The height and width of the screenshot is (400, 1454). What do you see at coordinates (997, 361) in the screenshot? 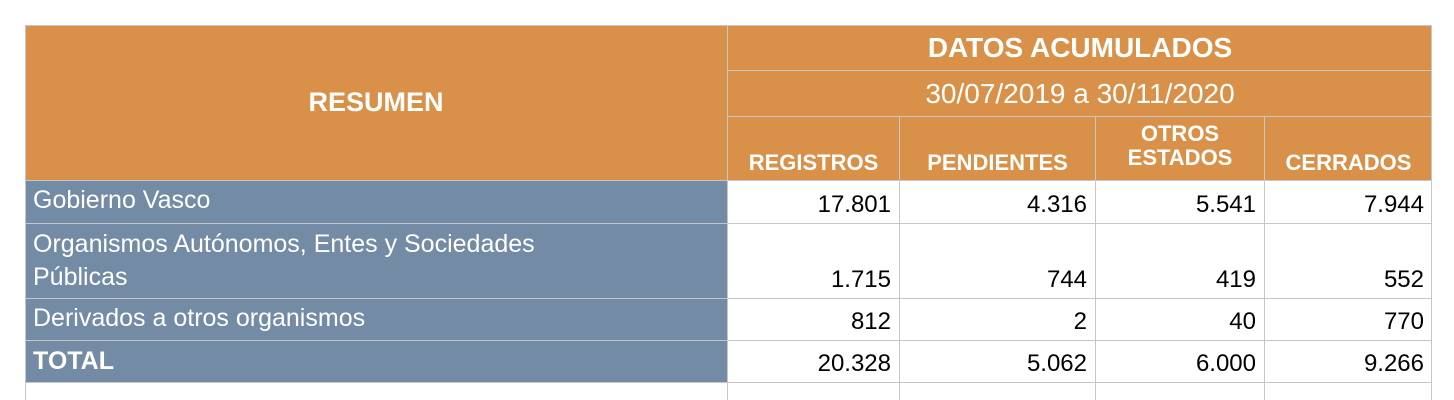
I see `cell-pendientes: 5.062` at bounding box center [997, 361].